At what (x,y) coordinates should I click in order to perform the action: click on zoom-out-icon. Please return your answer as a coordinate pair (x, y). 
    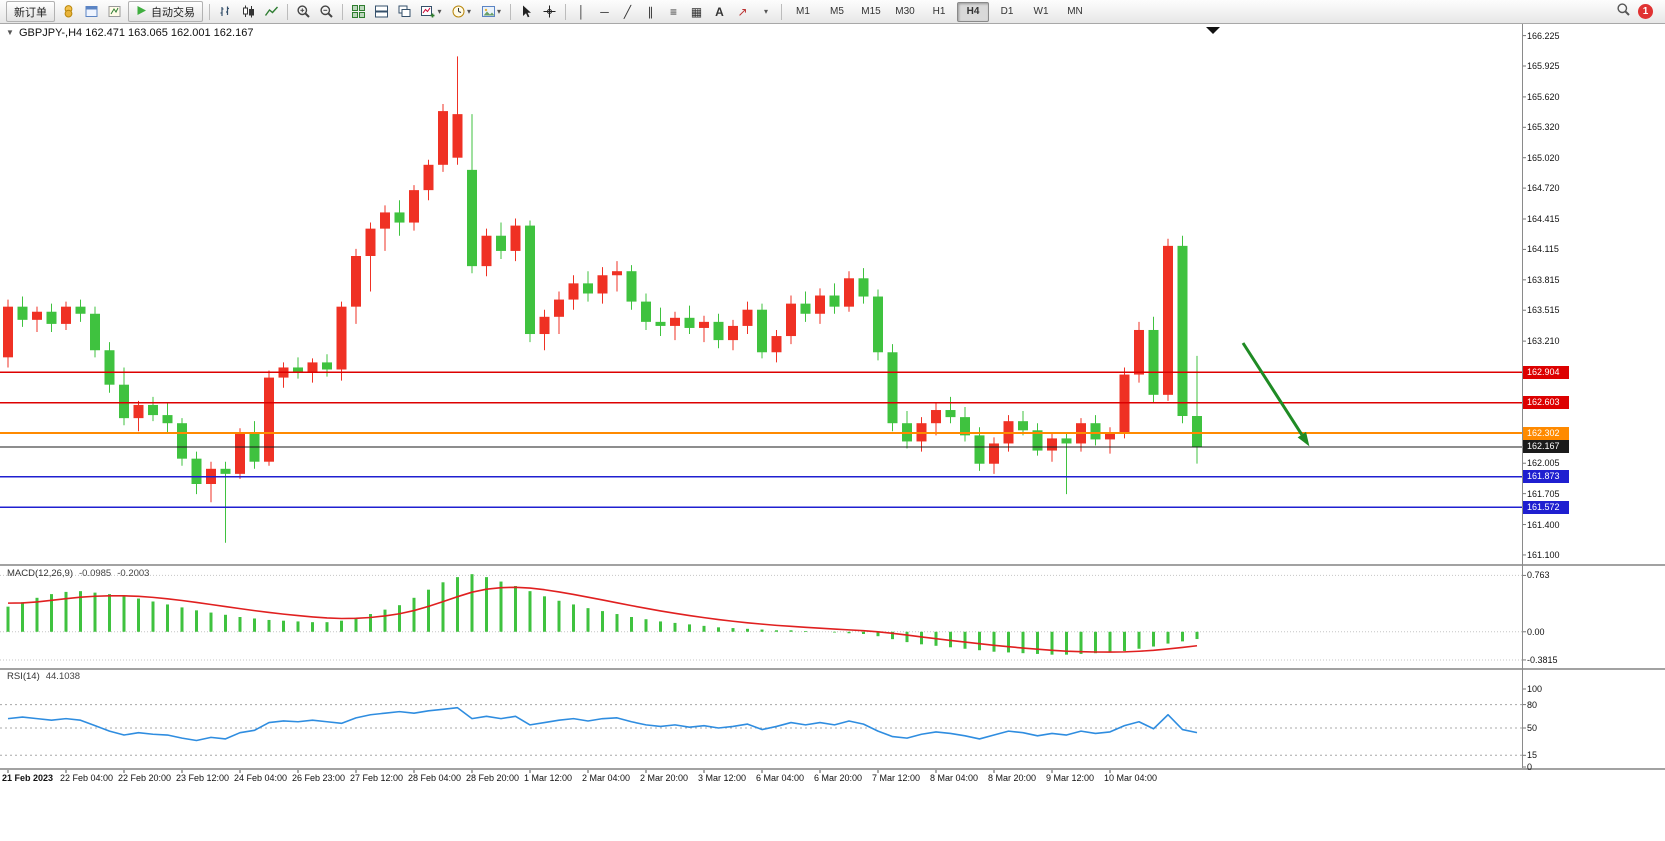
    Looking at the image, I should click on (326, 12).